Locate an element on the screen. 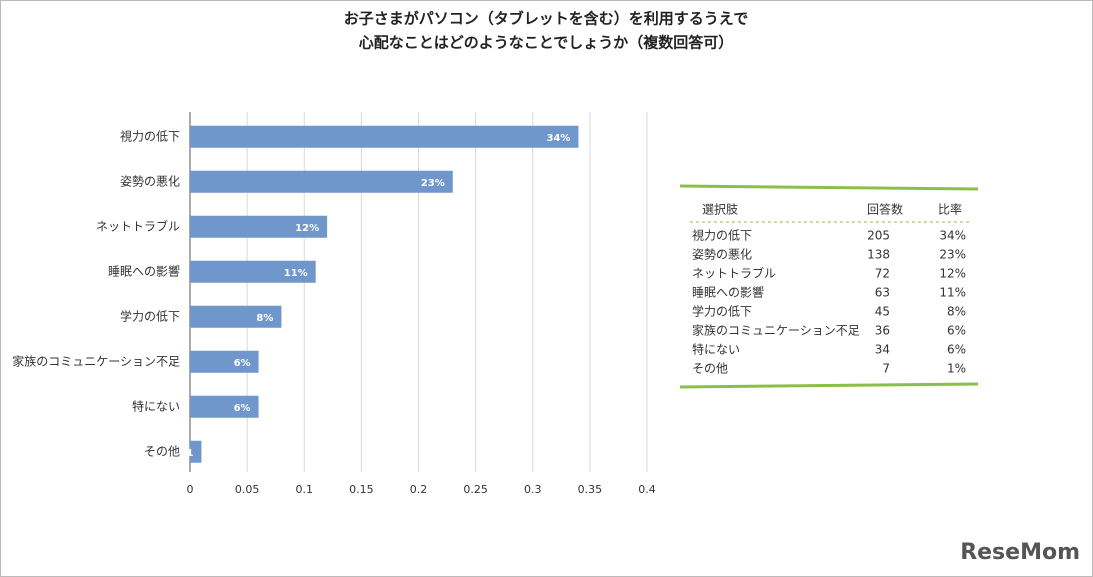  table-header: 選択肢 is located at coordinates (720, 209).